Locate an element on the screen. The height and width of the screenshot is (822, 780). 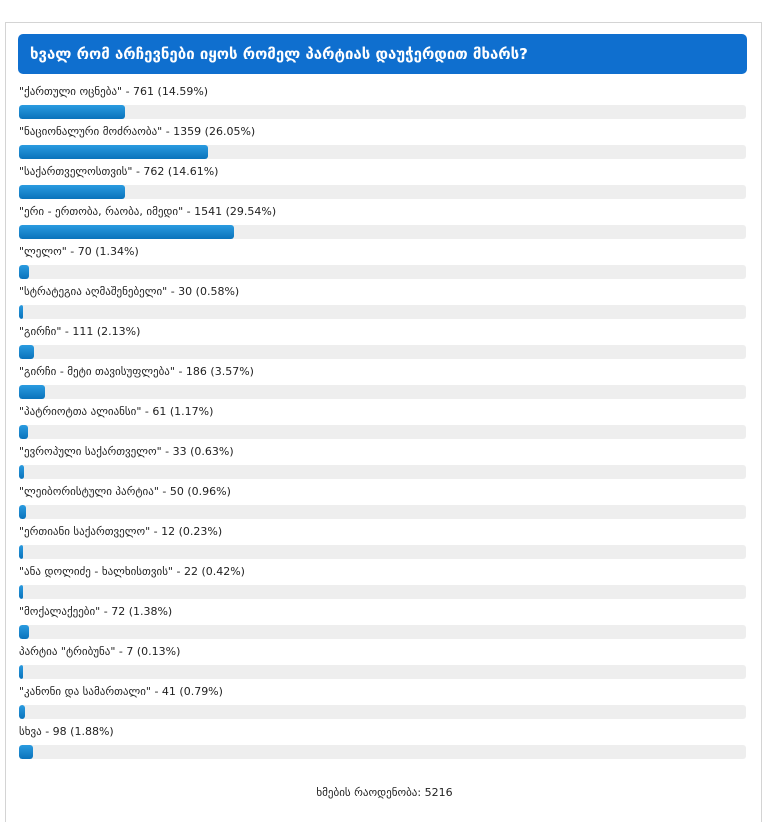
poll-option: "ანა დოლიძე - ხალხისთვის" - 22 (0.42%) is located at coordinates (382, 585).